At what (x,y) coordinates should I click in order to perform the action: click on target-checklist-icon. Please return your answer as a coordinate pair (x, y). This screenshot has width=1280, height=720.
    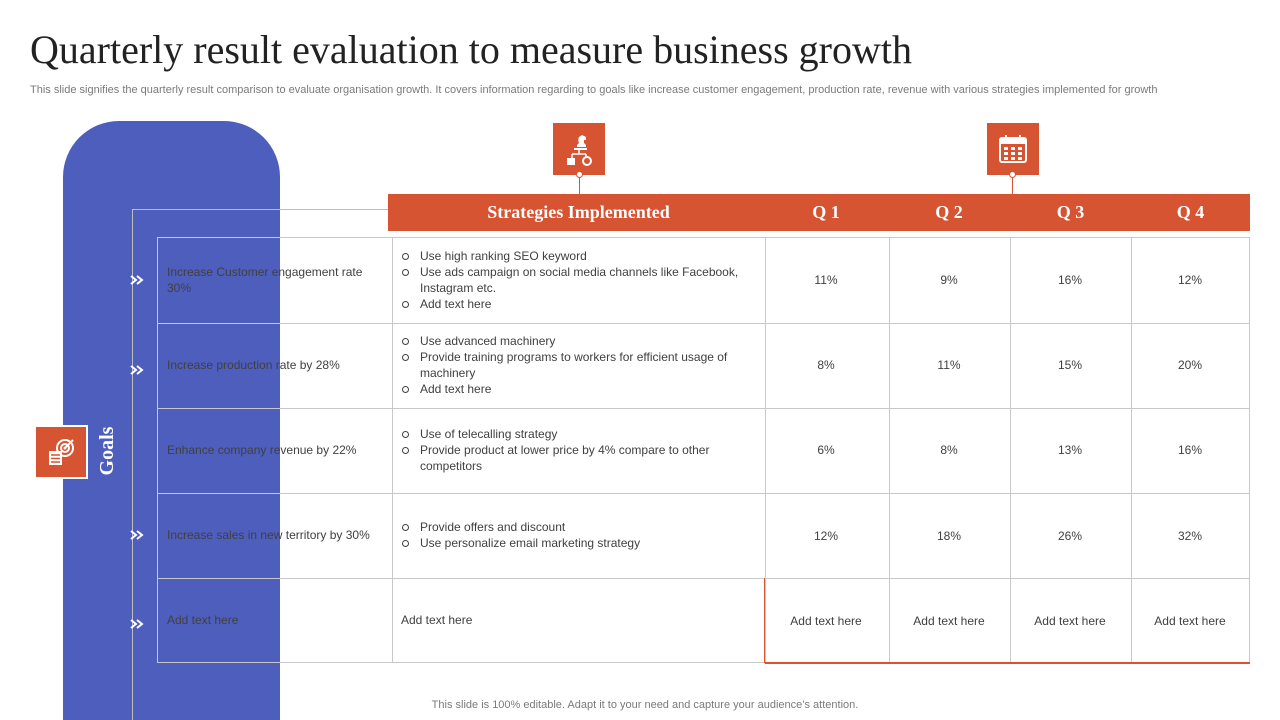
    Looking at the image, I should click on (61, 452).